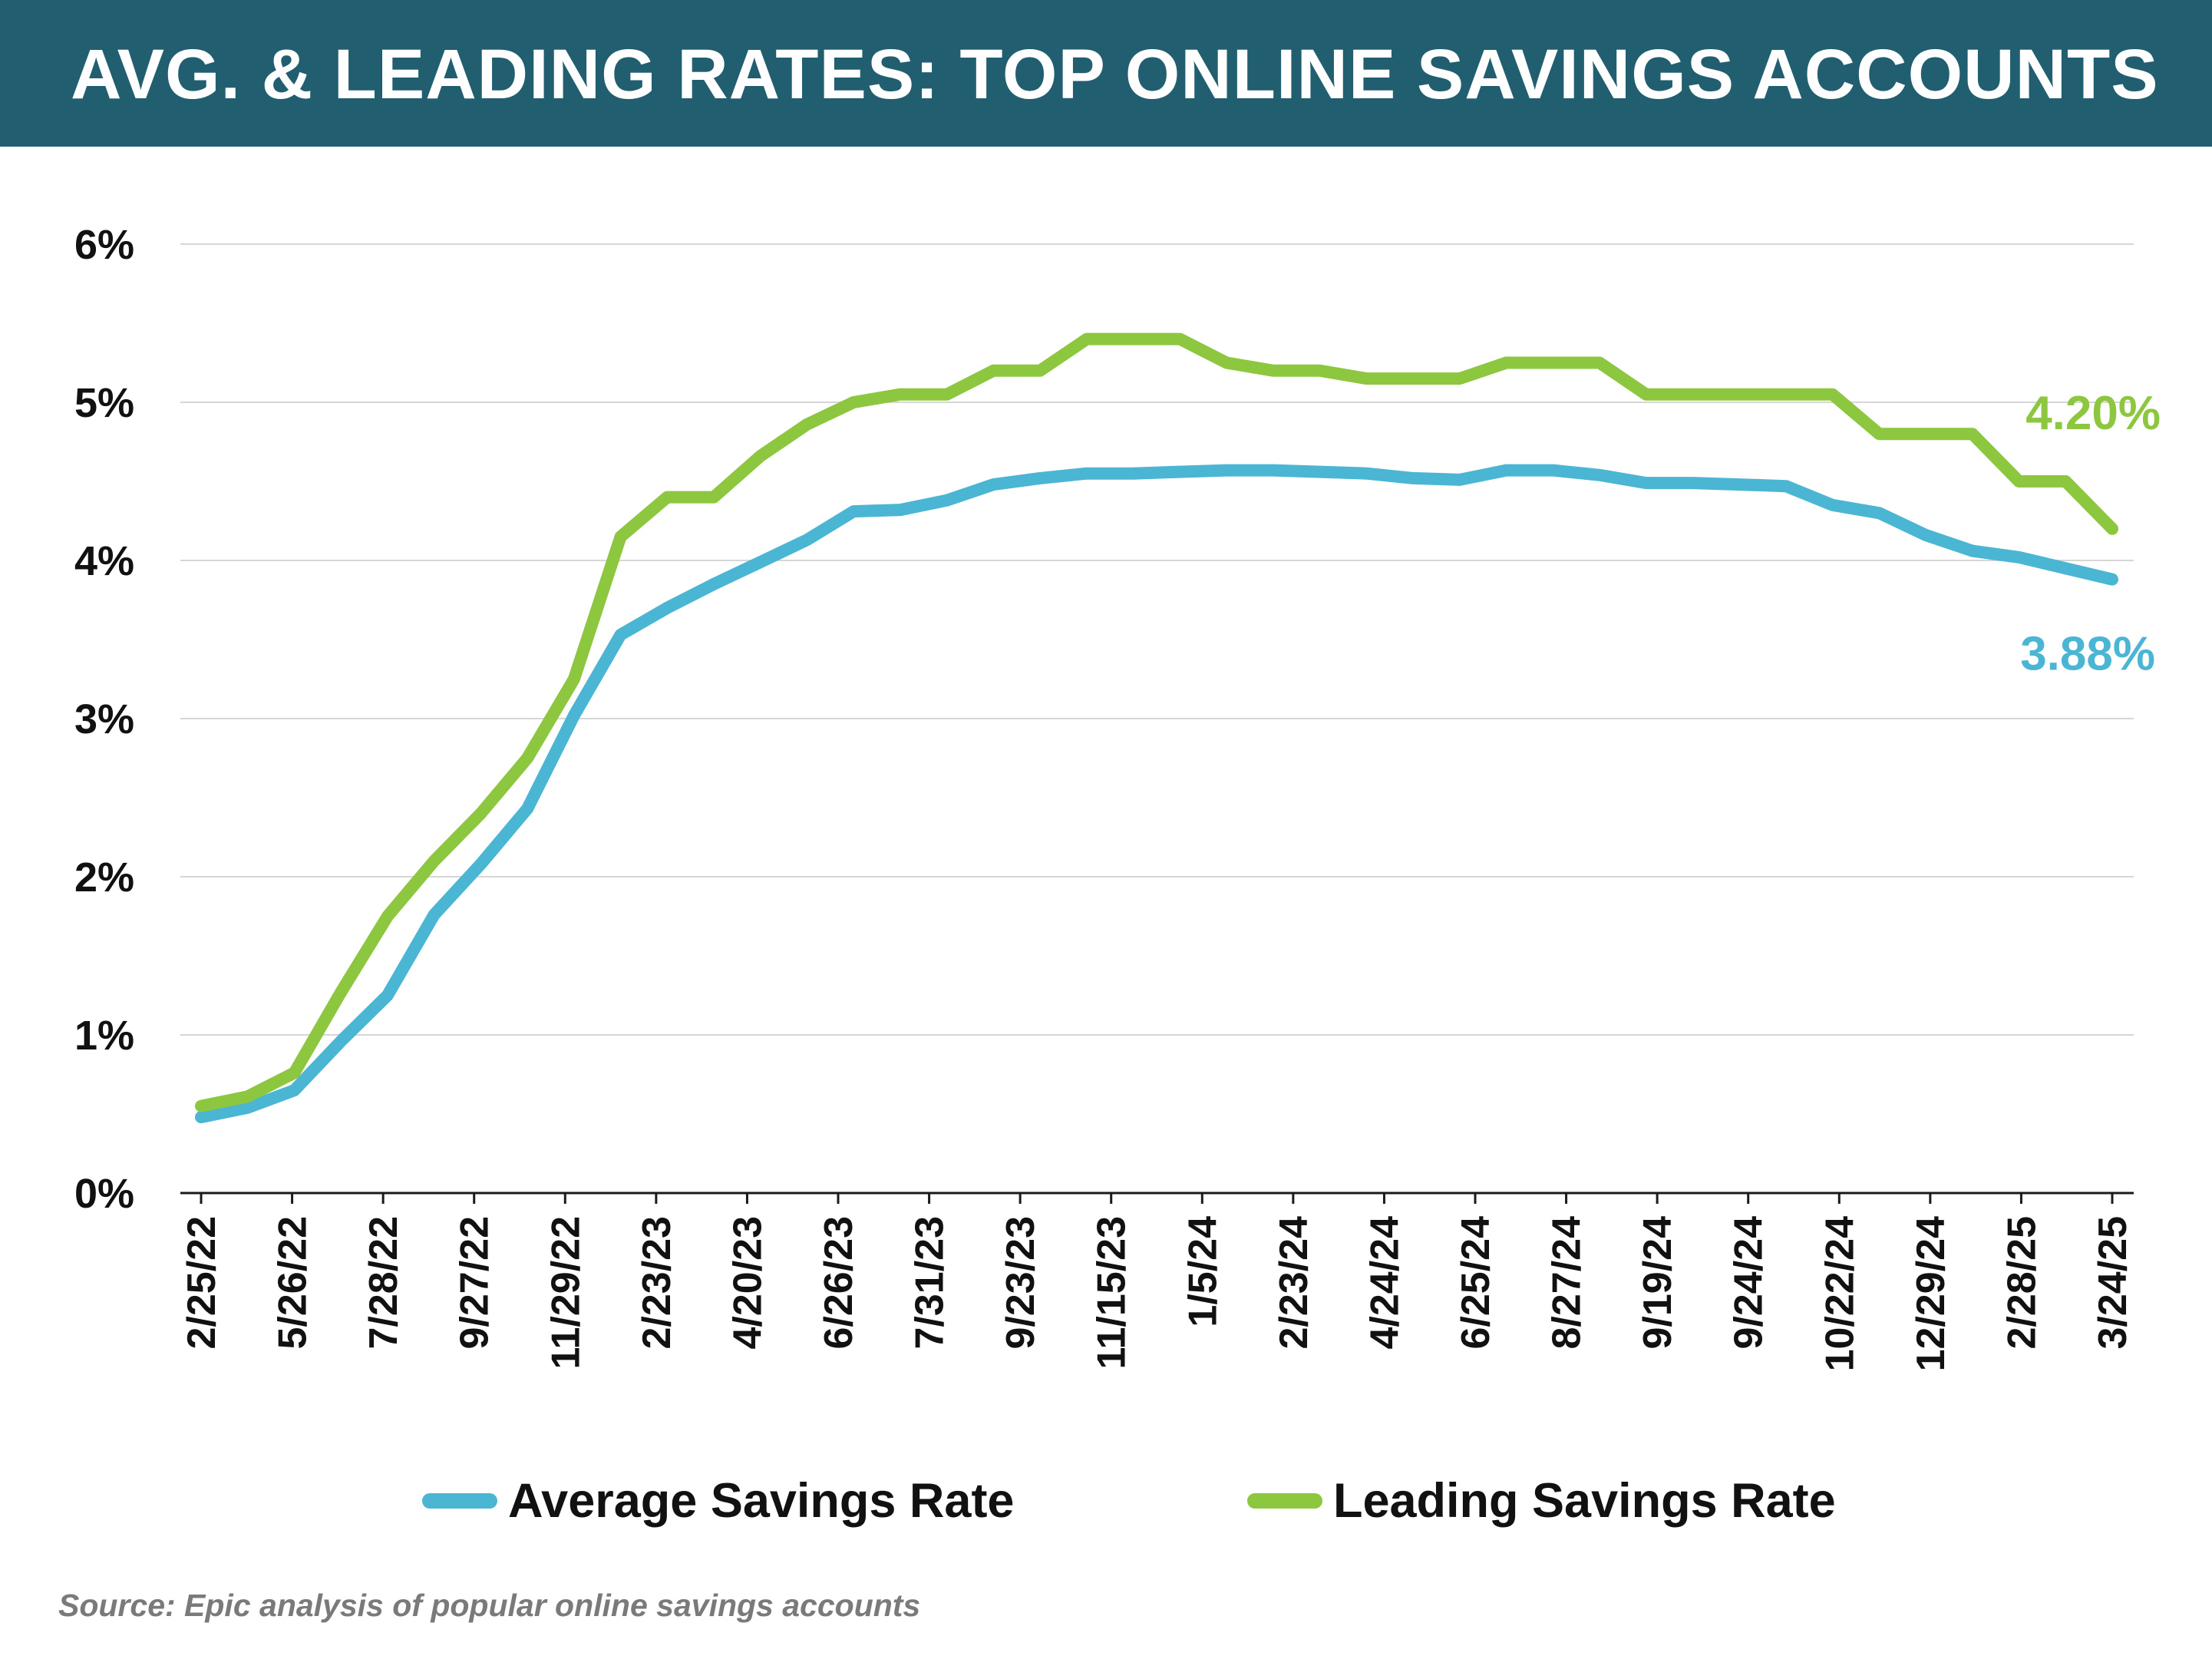 Image resolution: width=2212 pixels, height=1679 pixels. I want to click on x-tick-label: 11/29/22, so click(565, 1293).